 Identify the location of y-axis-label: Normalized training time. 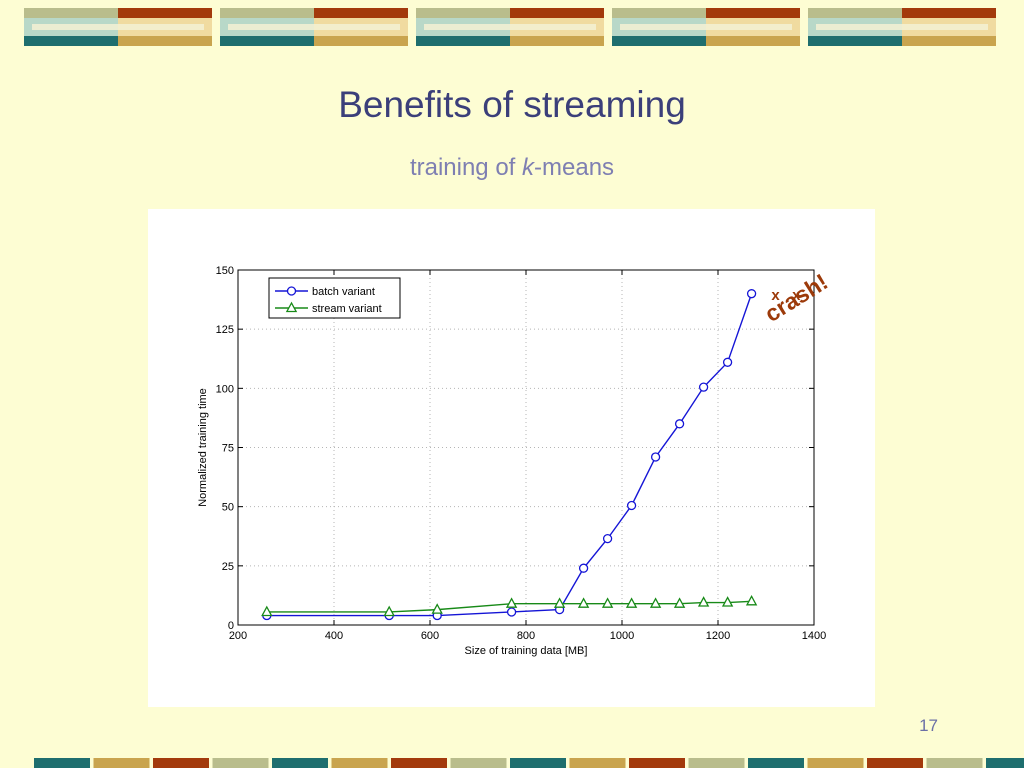
(203, 447).